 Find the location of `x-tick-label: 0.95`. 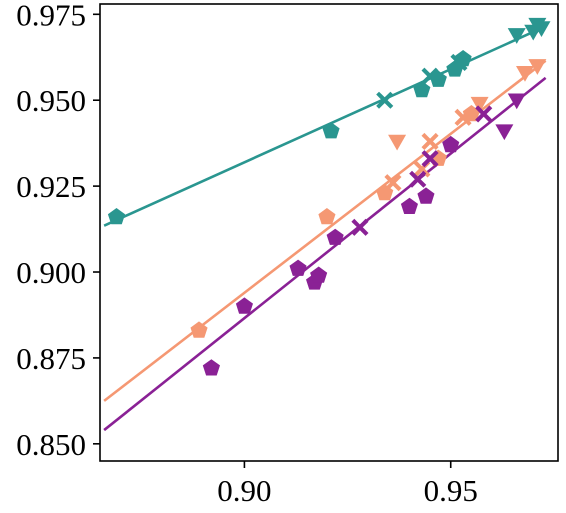

x-tick-label: 0.95 is located at coordinates (451, 490).